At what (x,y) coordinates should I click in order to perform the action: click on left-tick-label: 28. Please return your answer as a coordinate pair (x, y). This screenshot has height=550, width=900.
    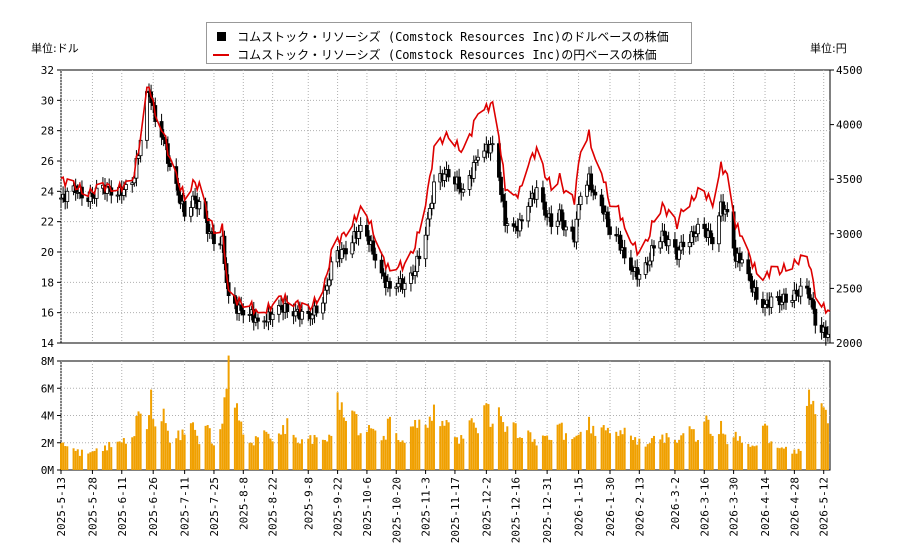
    Looking at the image, I should click on (47, 131).